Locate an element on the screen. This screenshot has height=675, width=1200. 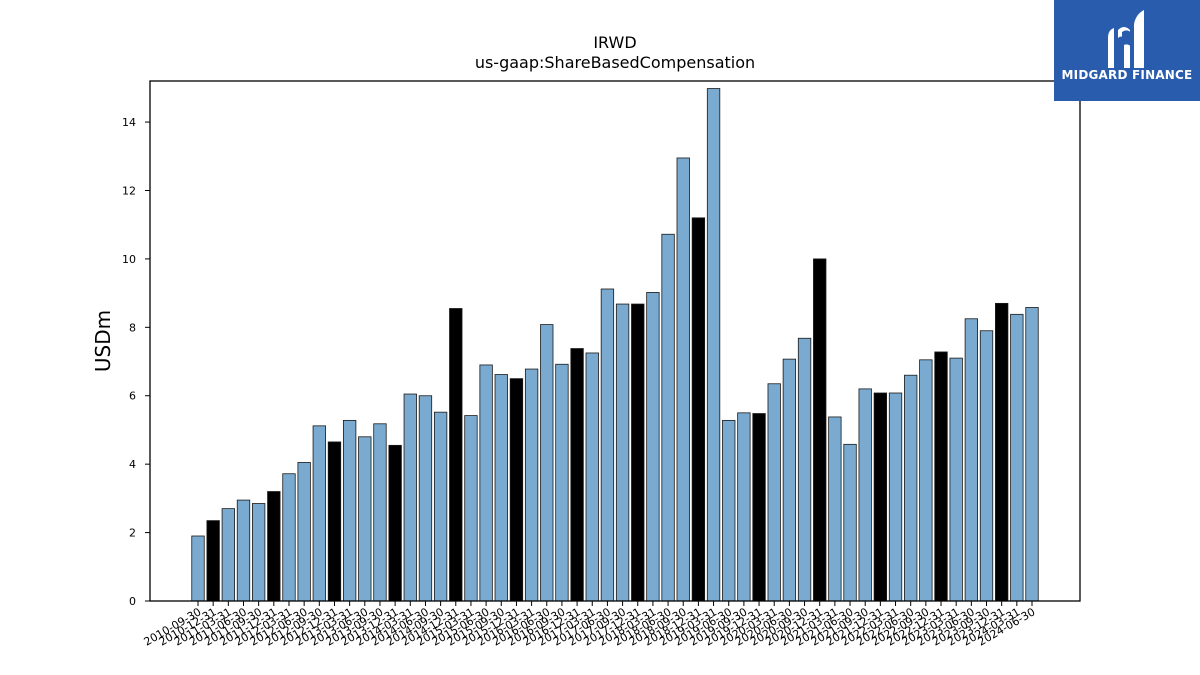
y-tick-label: 6 is located at coordinates (132, 396).